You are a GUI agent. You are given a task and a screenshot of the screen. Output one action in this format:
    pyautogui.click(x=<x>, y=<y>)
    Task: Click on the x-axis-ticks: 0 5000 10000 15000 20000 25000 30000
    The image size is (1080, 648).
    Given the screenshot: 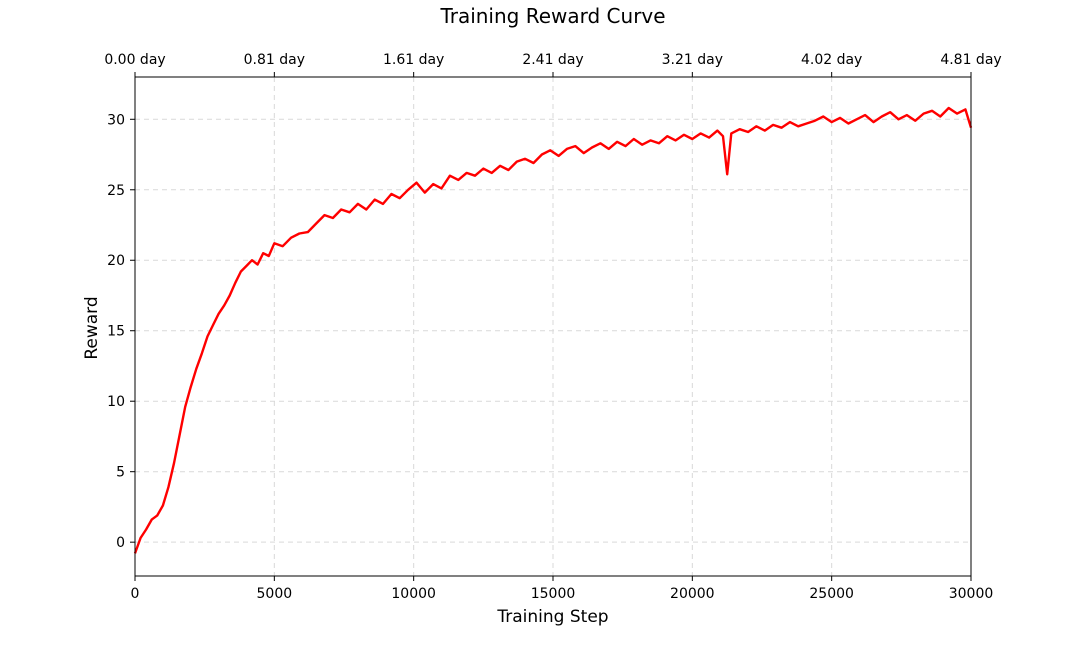 What is the action you would take?
    pyautogui.click(x=562, y=589)
    